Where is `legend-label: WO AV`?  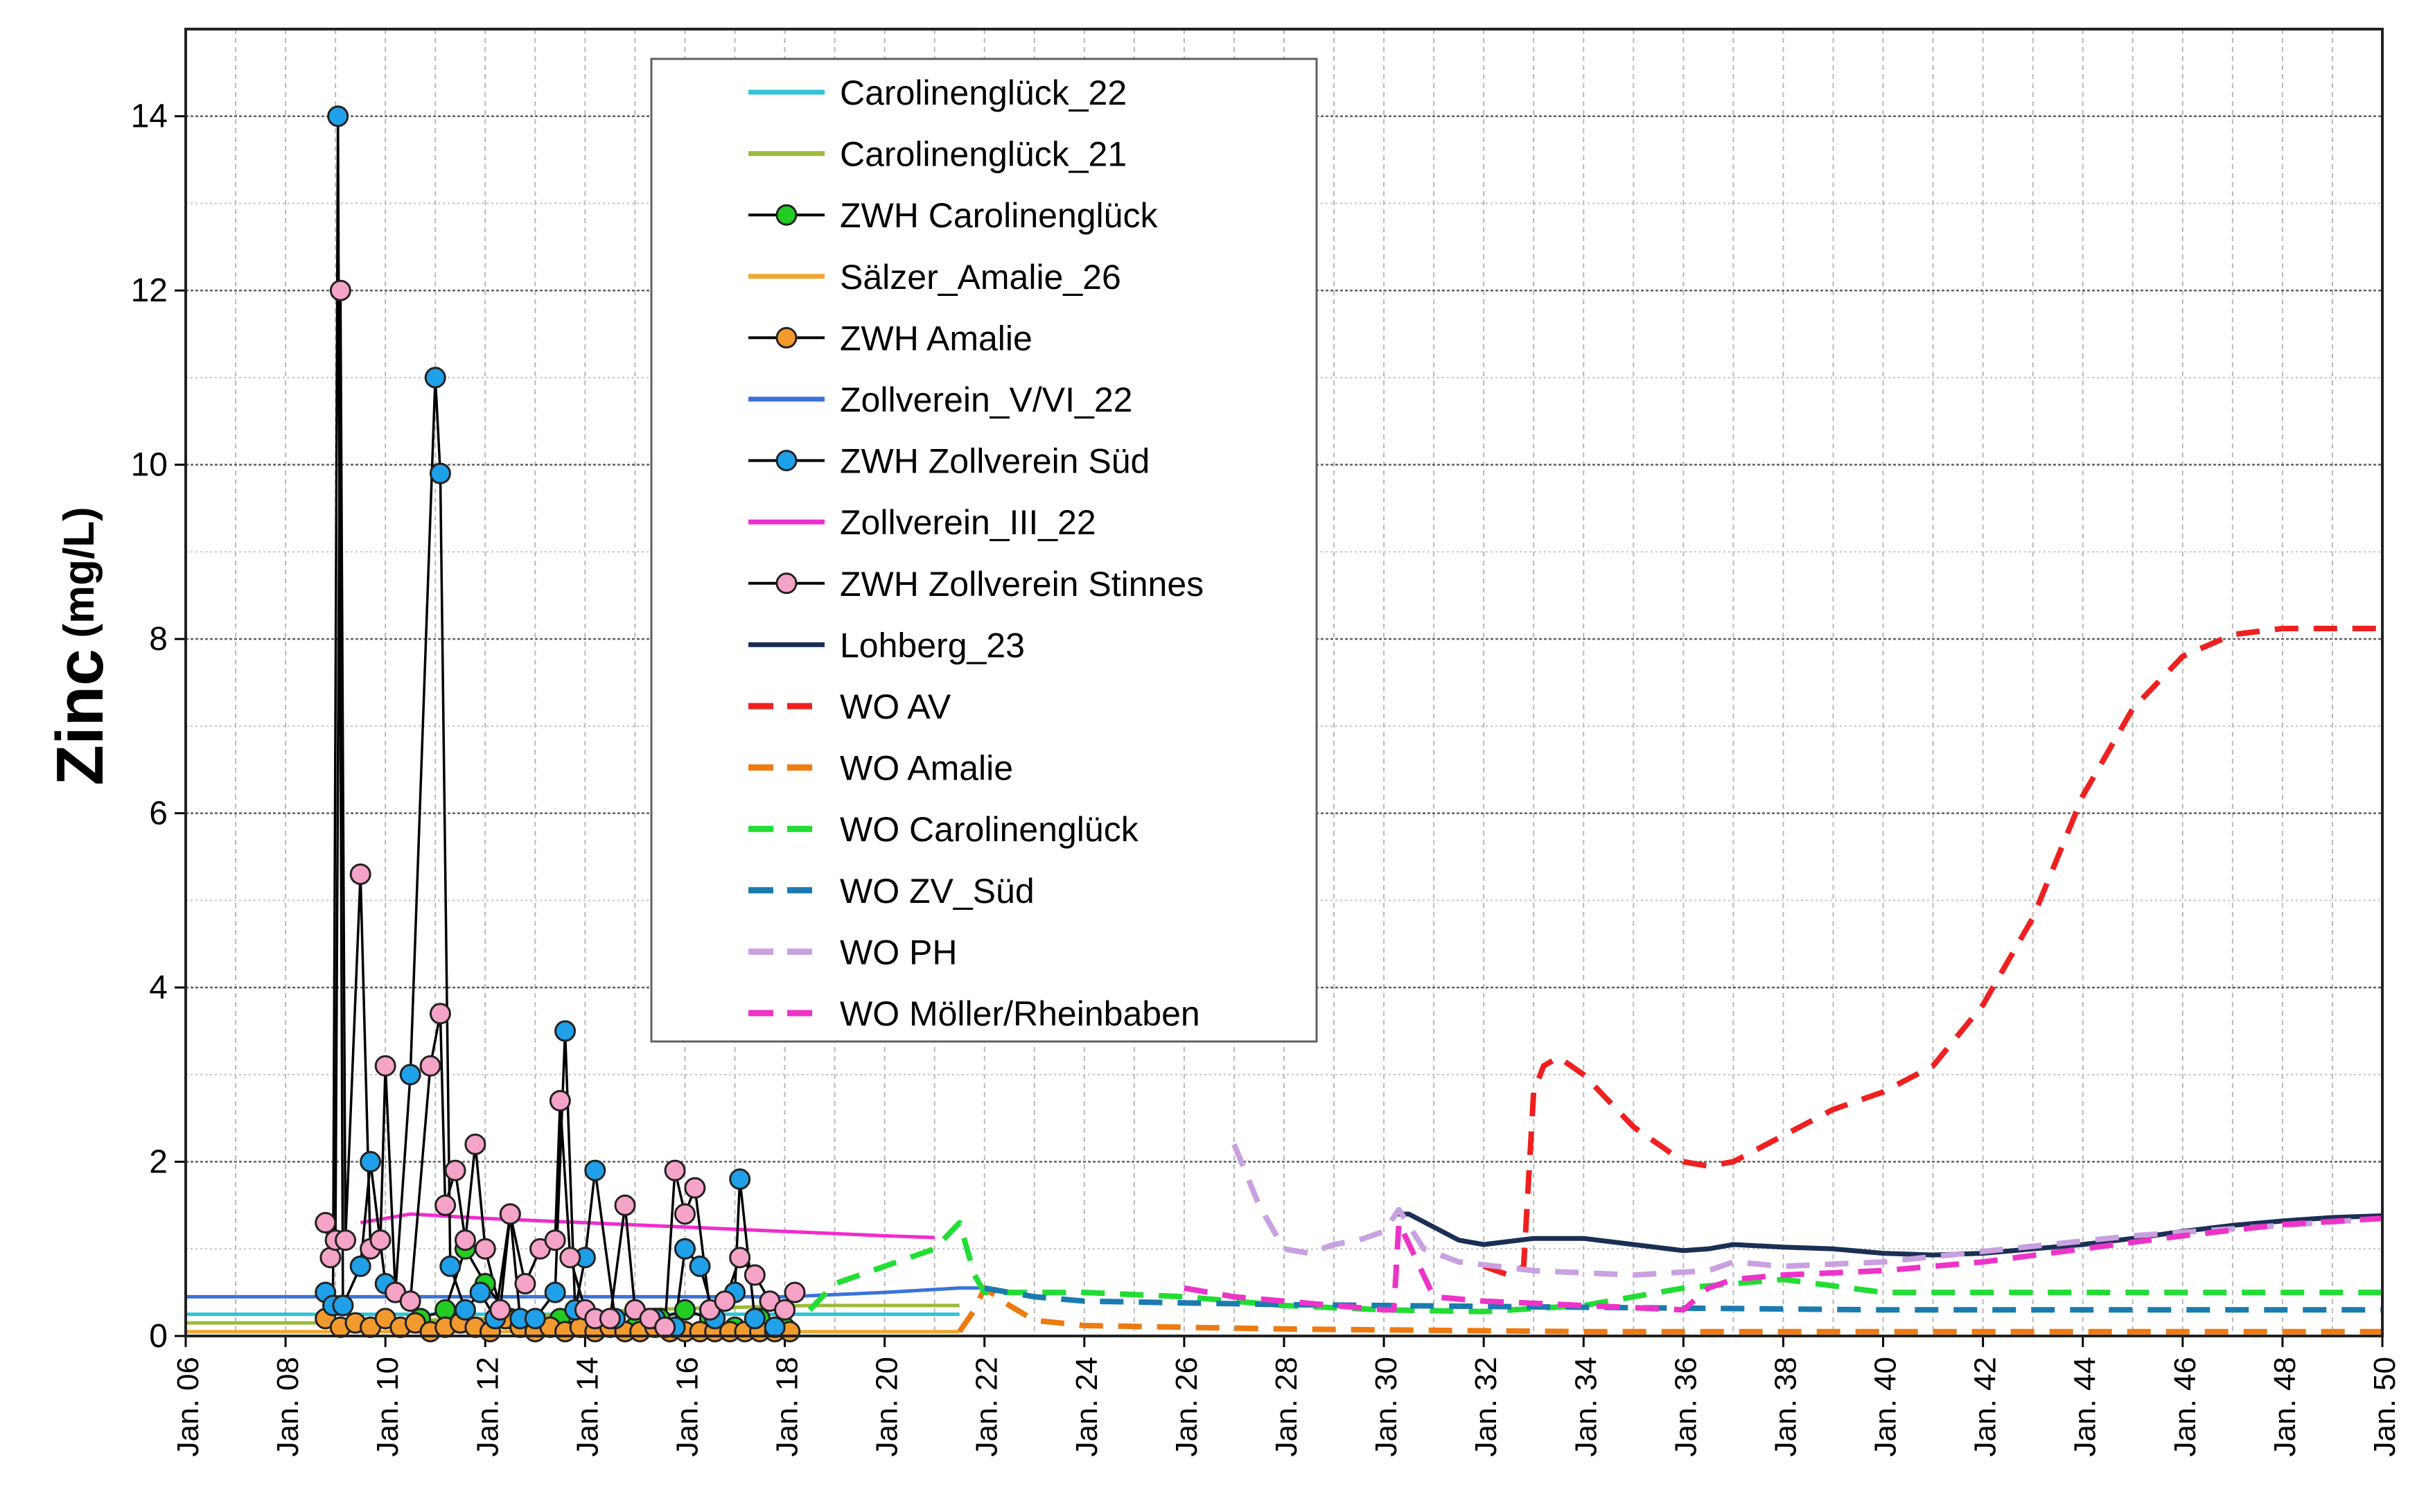 legend-label: WO AV is located at coordinates (895, 706).